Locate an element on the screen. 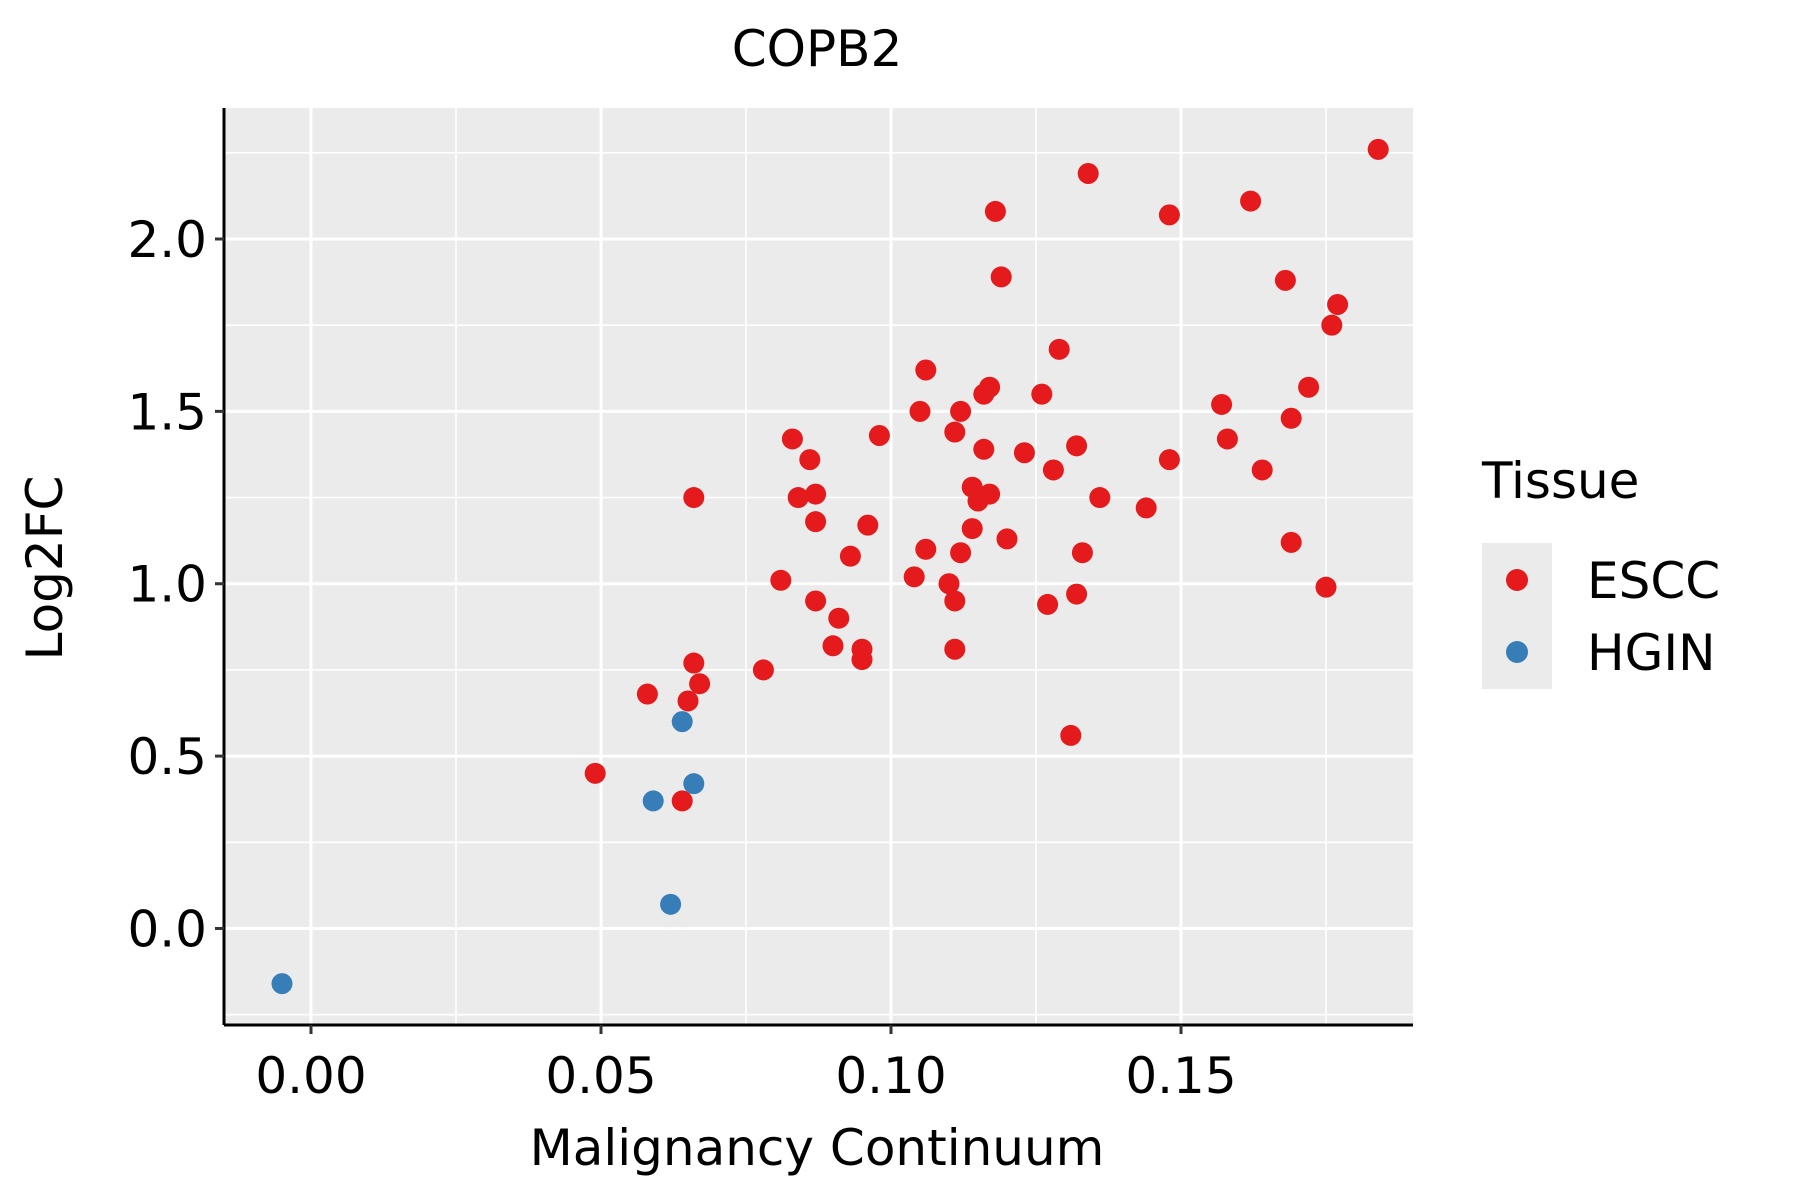  legend: Tissue ESCC HGIN is located at coordinates (1600, 570).